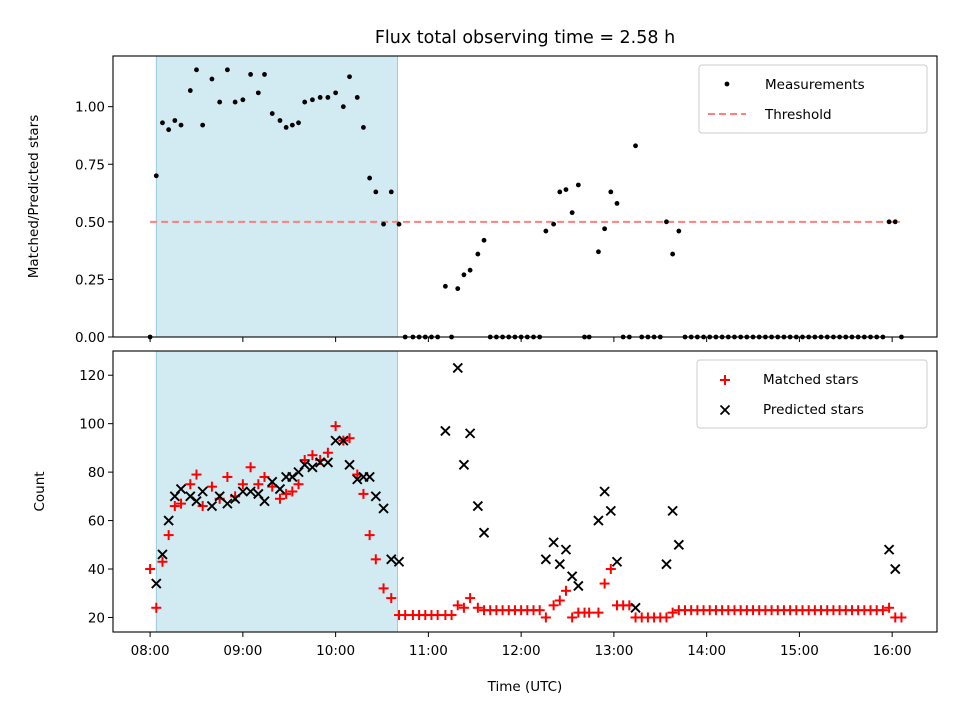 This screenshot has height=720, width=960. I want to click on y-tick-label: 0.00, so click(90, 338).